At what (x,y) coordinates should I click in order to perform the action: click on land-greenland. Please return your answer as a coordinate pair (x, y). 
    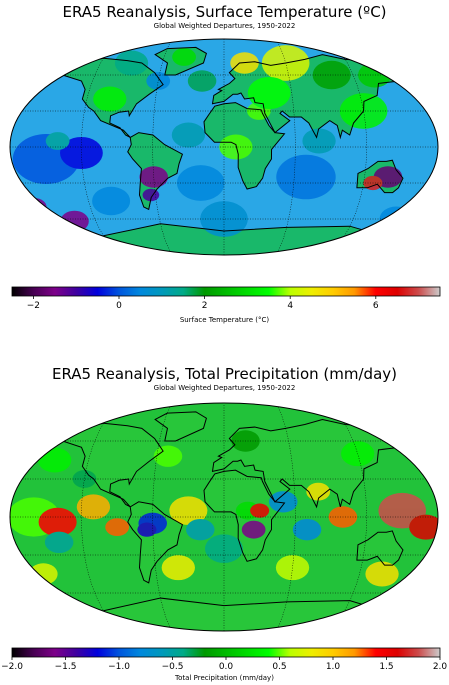
    Looking at the image, I should click on (181, 426).